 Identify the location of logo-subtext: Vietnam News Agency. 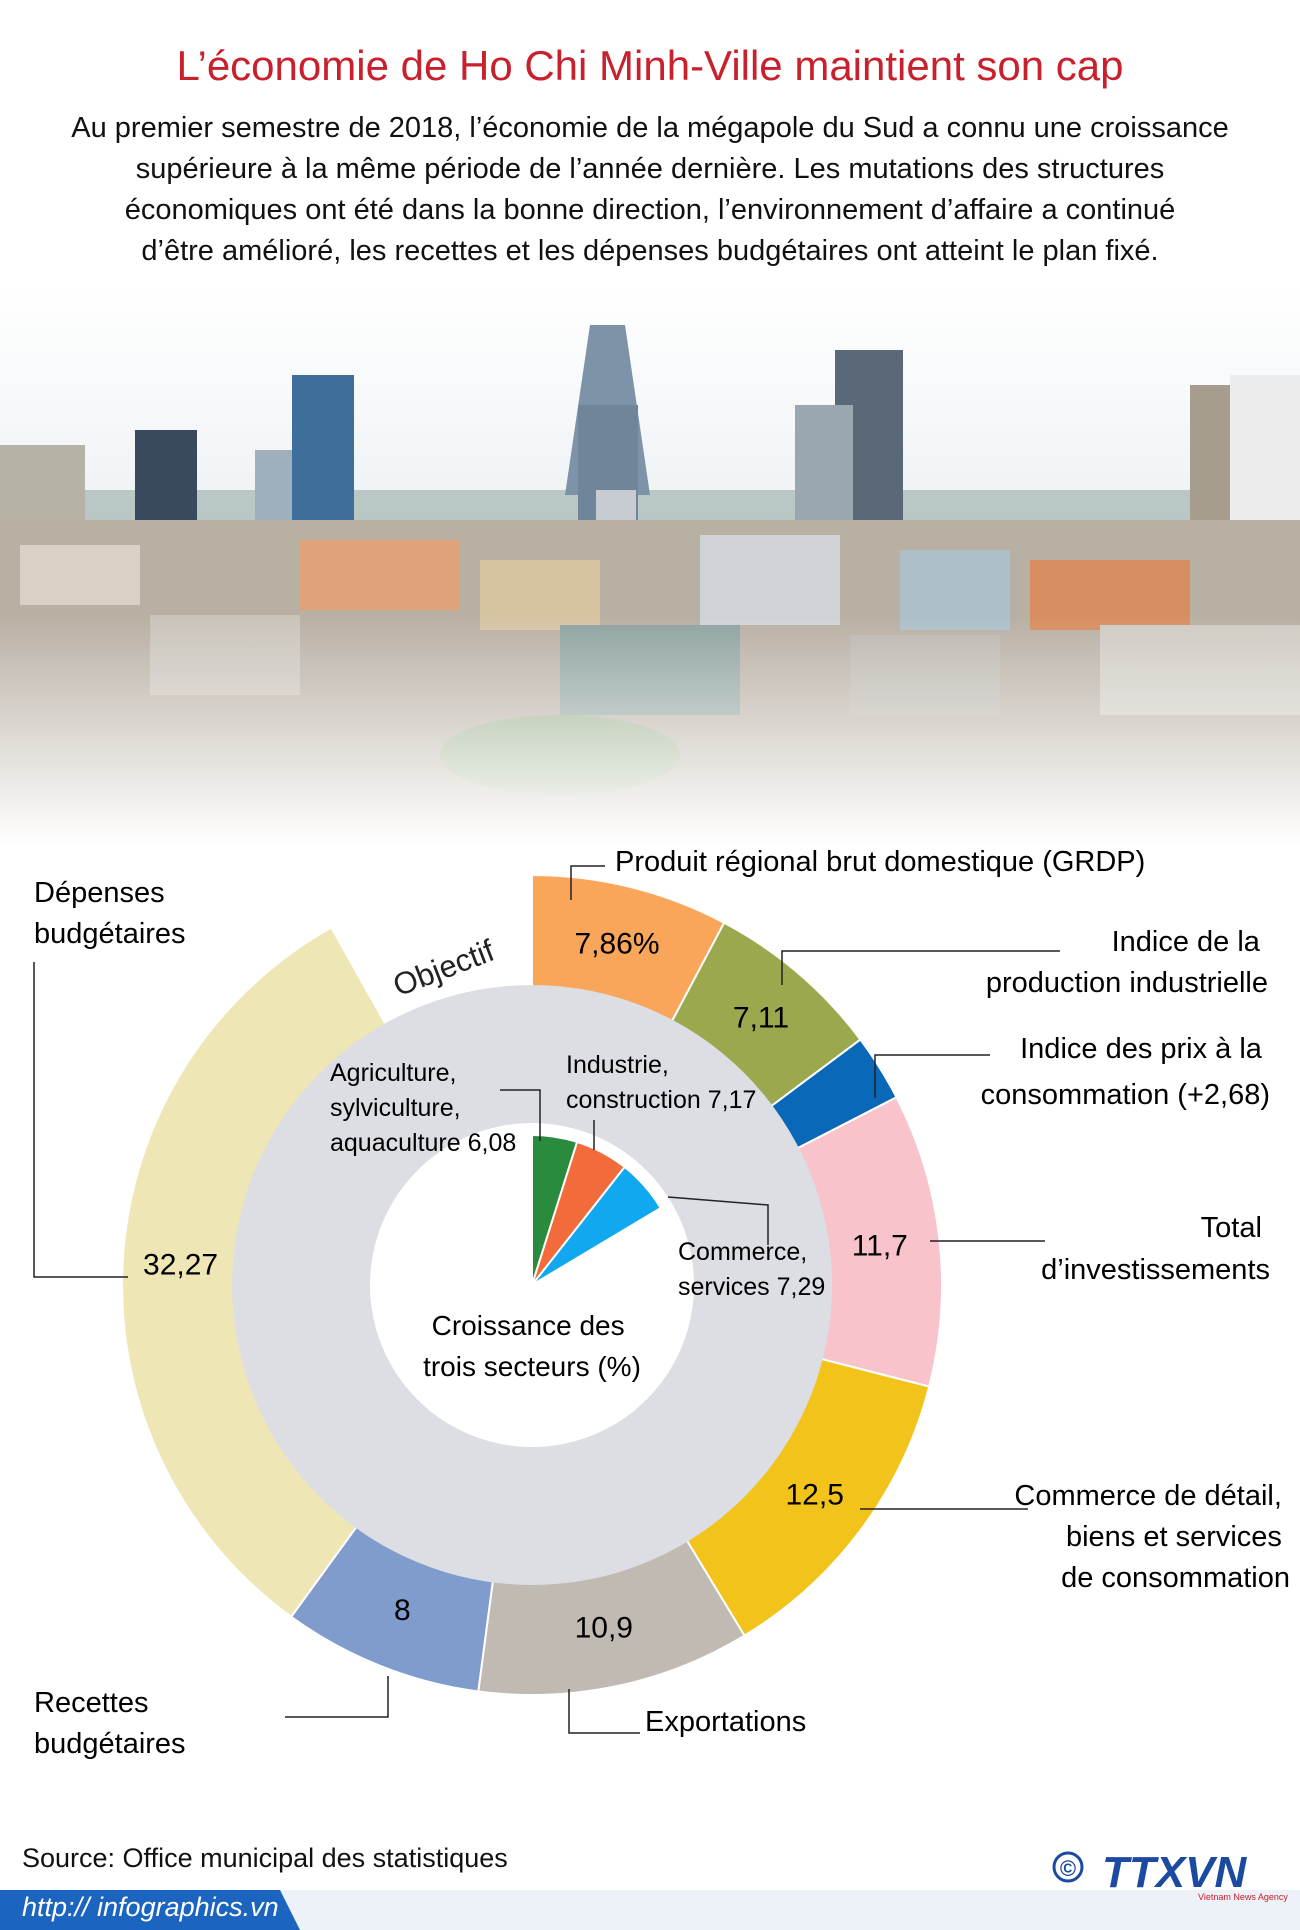
(1243, 1897).